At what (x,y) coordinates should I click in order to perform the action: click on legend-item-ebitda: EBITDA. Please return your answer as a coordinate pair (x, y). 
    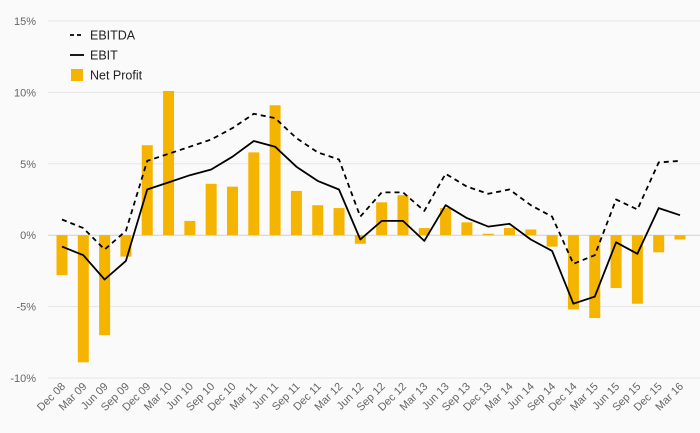
    Looking at the image, I should click on (103, 36).